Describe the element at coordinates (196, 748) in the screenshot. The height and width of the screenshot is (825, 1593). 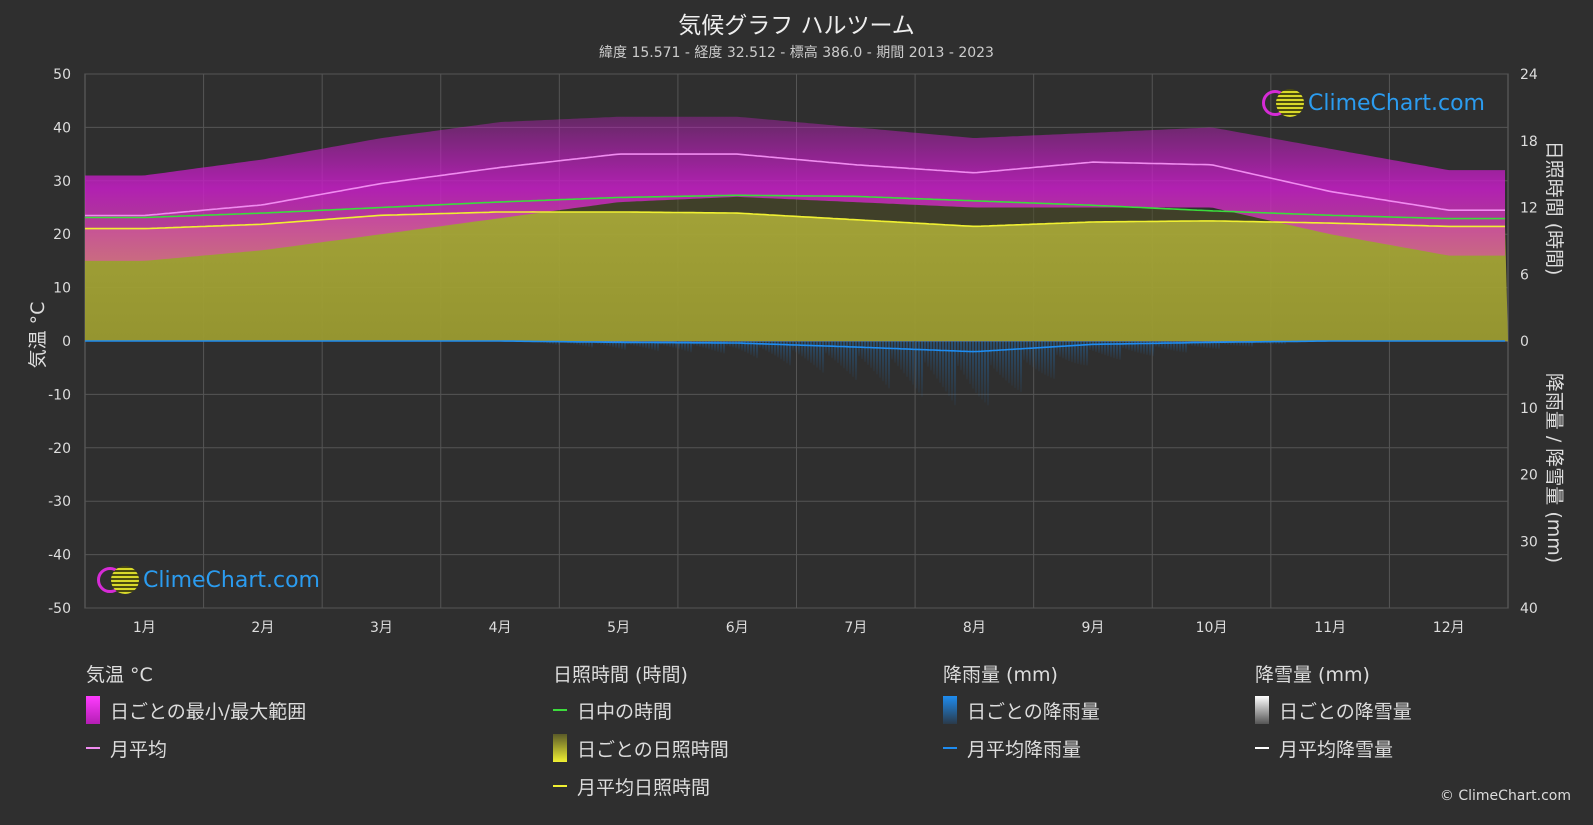
I see `legend-item: 月平均` at that location.